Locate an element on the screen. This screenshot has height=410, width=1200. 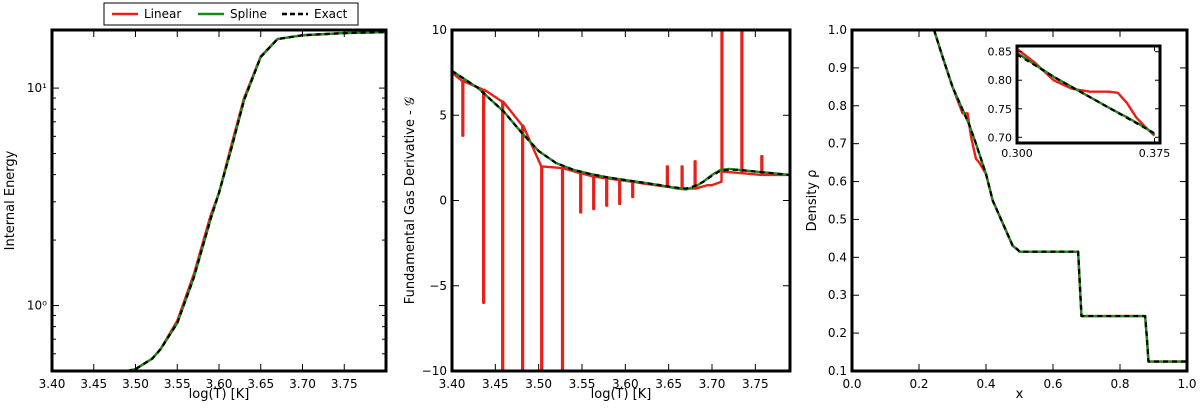
y-tick-label: 10⁰ is located at coordinates (37, 306).